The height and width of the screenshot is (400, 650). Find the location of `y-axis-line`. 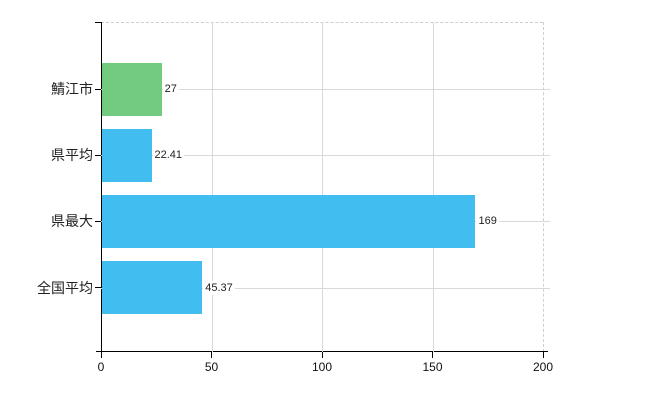

y-axis-line is located at coordinates (102, 187).